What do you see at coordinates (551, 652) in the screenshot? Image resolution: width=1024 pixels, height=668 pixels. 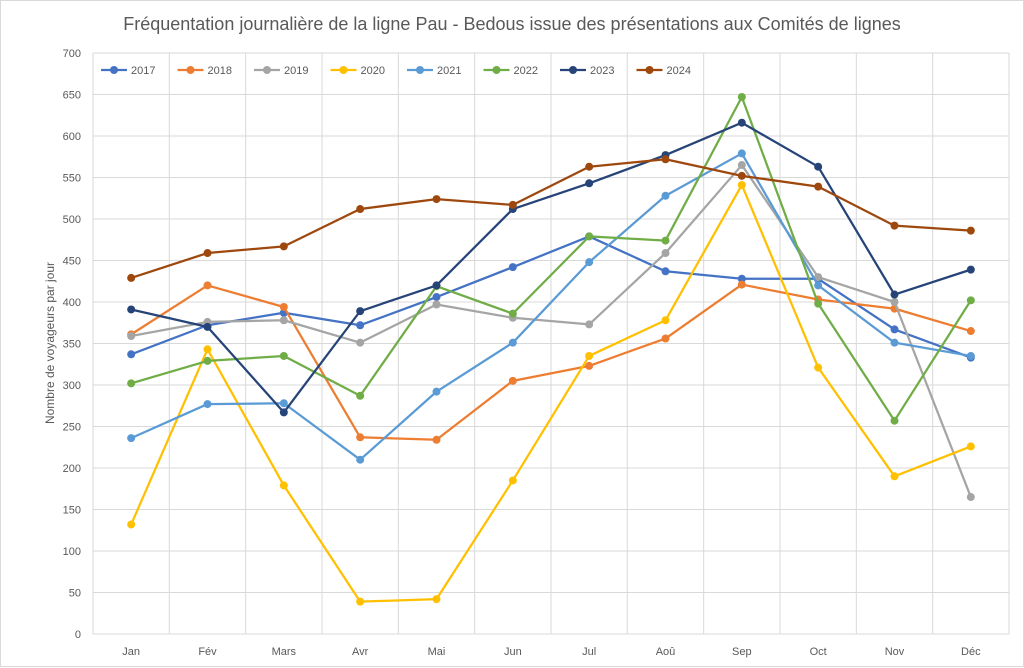 I see `x-axis-ticks: Jan Fév Mars Avr Mai Jun Jul Aoû Sep Oct Nov Déc` at bounding box center [551, 652].